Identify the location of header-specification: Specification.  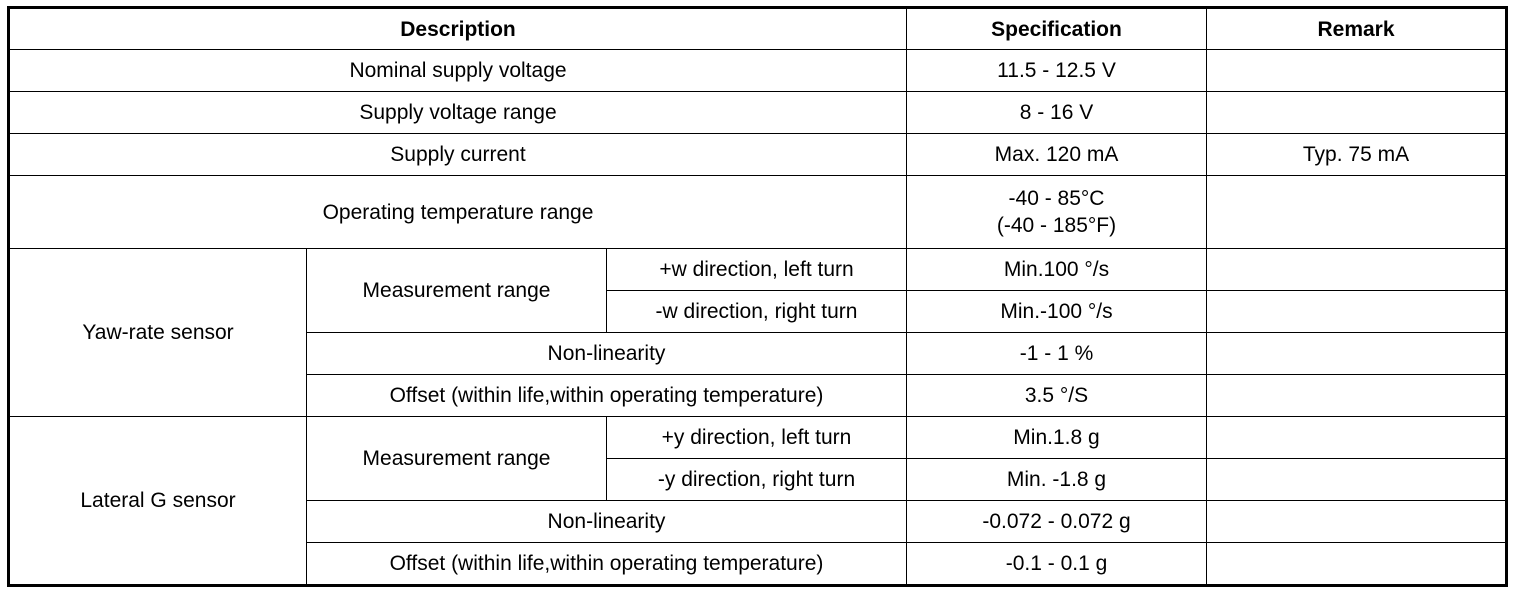
(1056, 28).